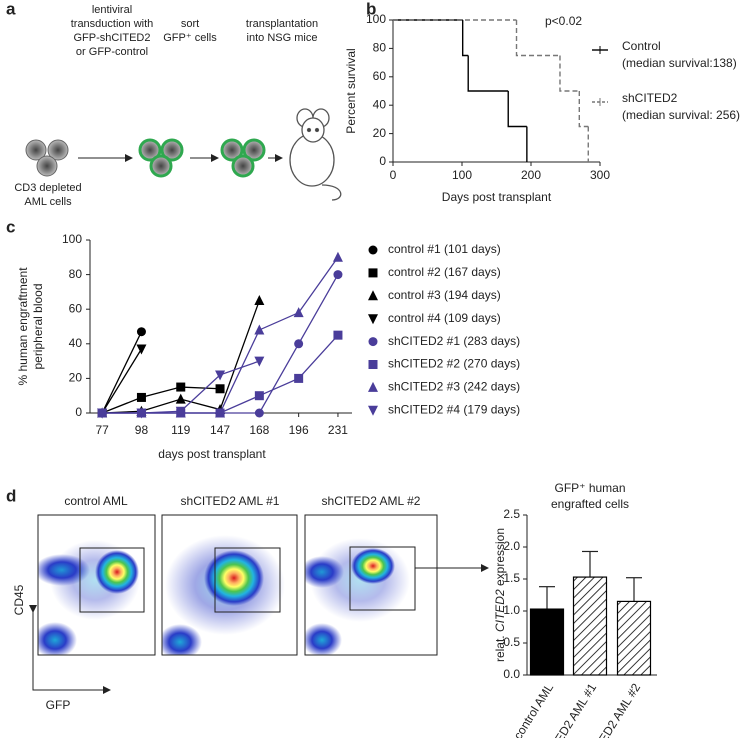 This screenshot has height=738, width=750. Describe the element at coordinates (444, 272) in the screenshot. I see `legend-label: control #2 (167 days)` at that location.